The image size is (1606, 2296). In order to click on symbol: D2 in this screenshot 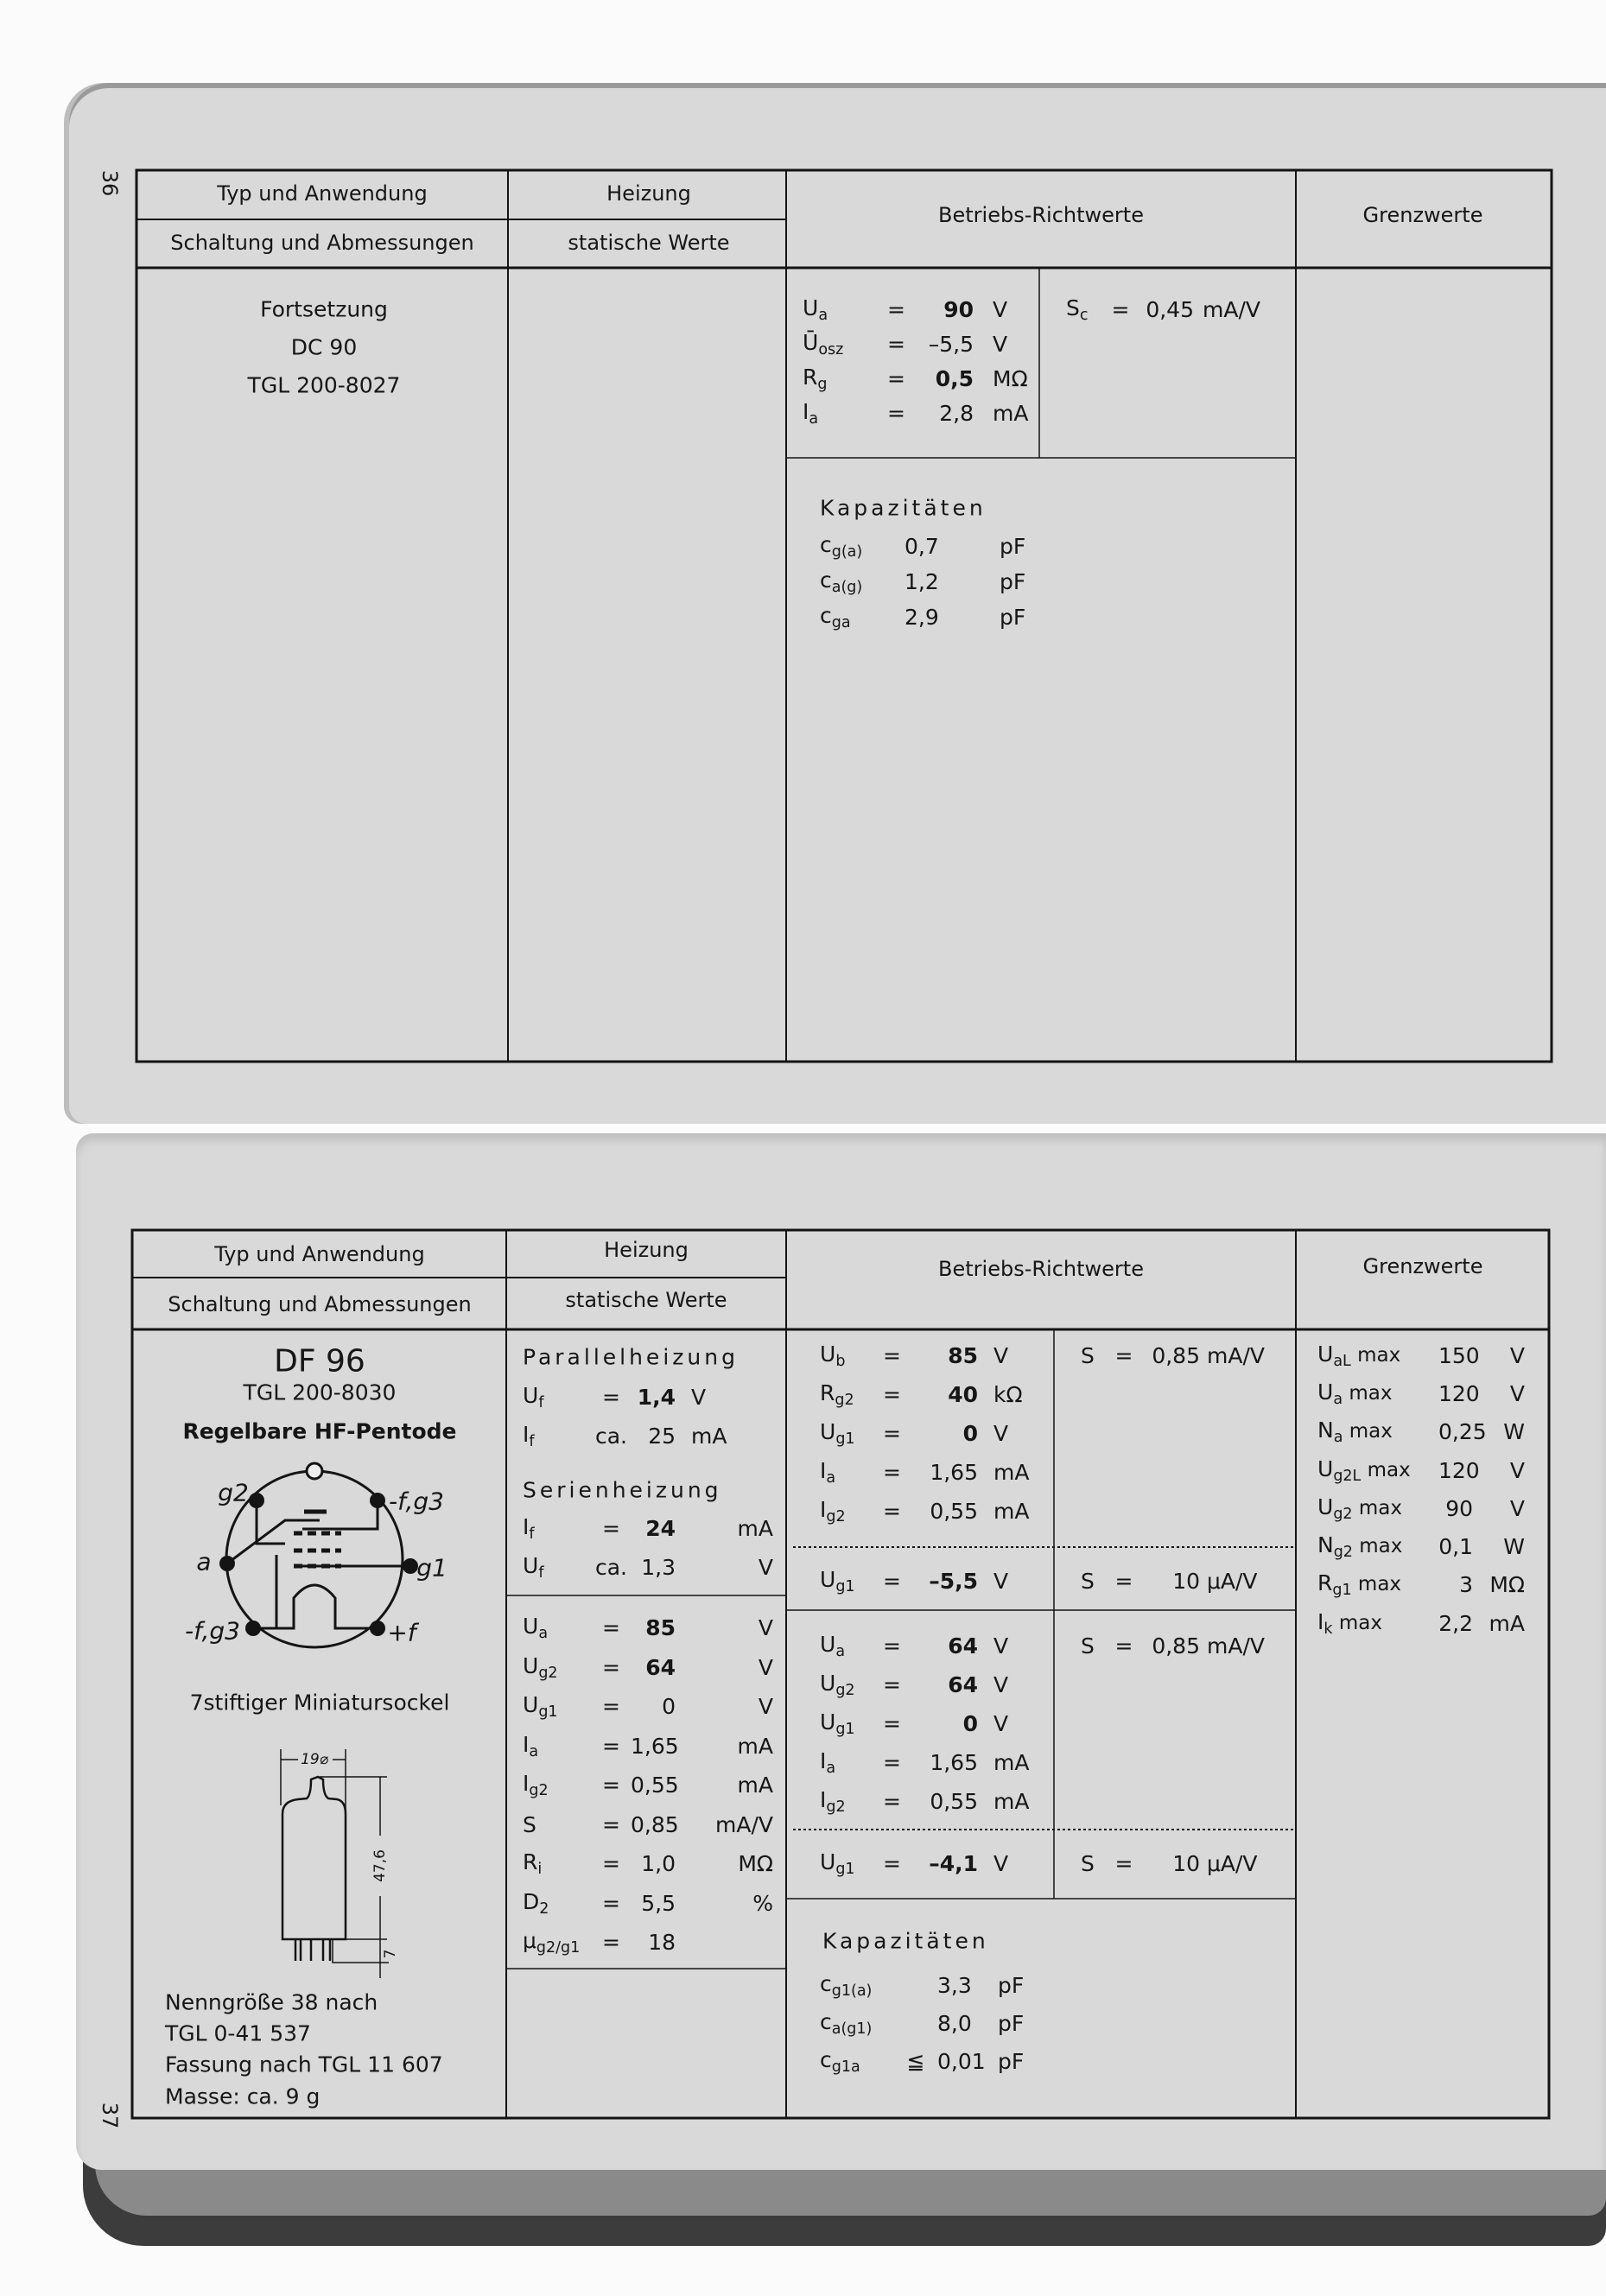, I will do `click(557, 1904)`.